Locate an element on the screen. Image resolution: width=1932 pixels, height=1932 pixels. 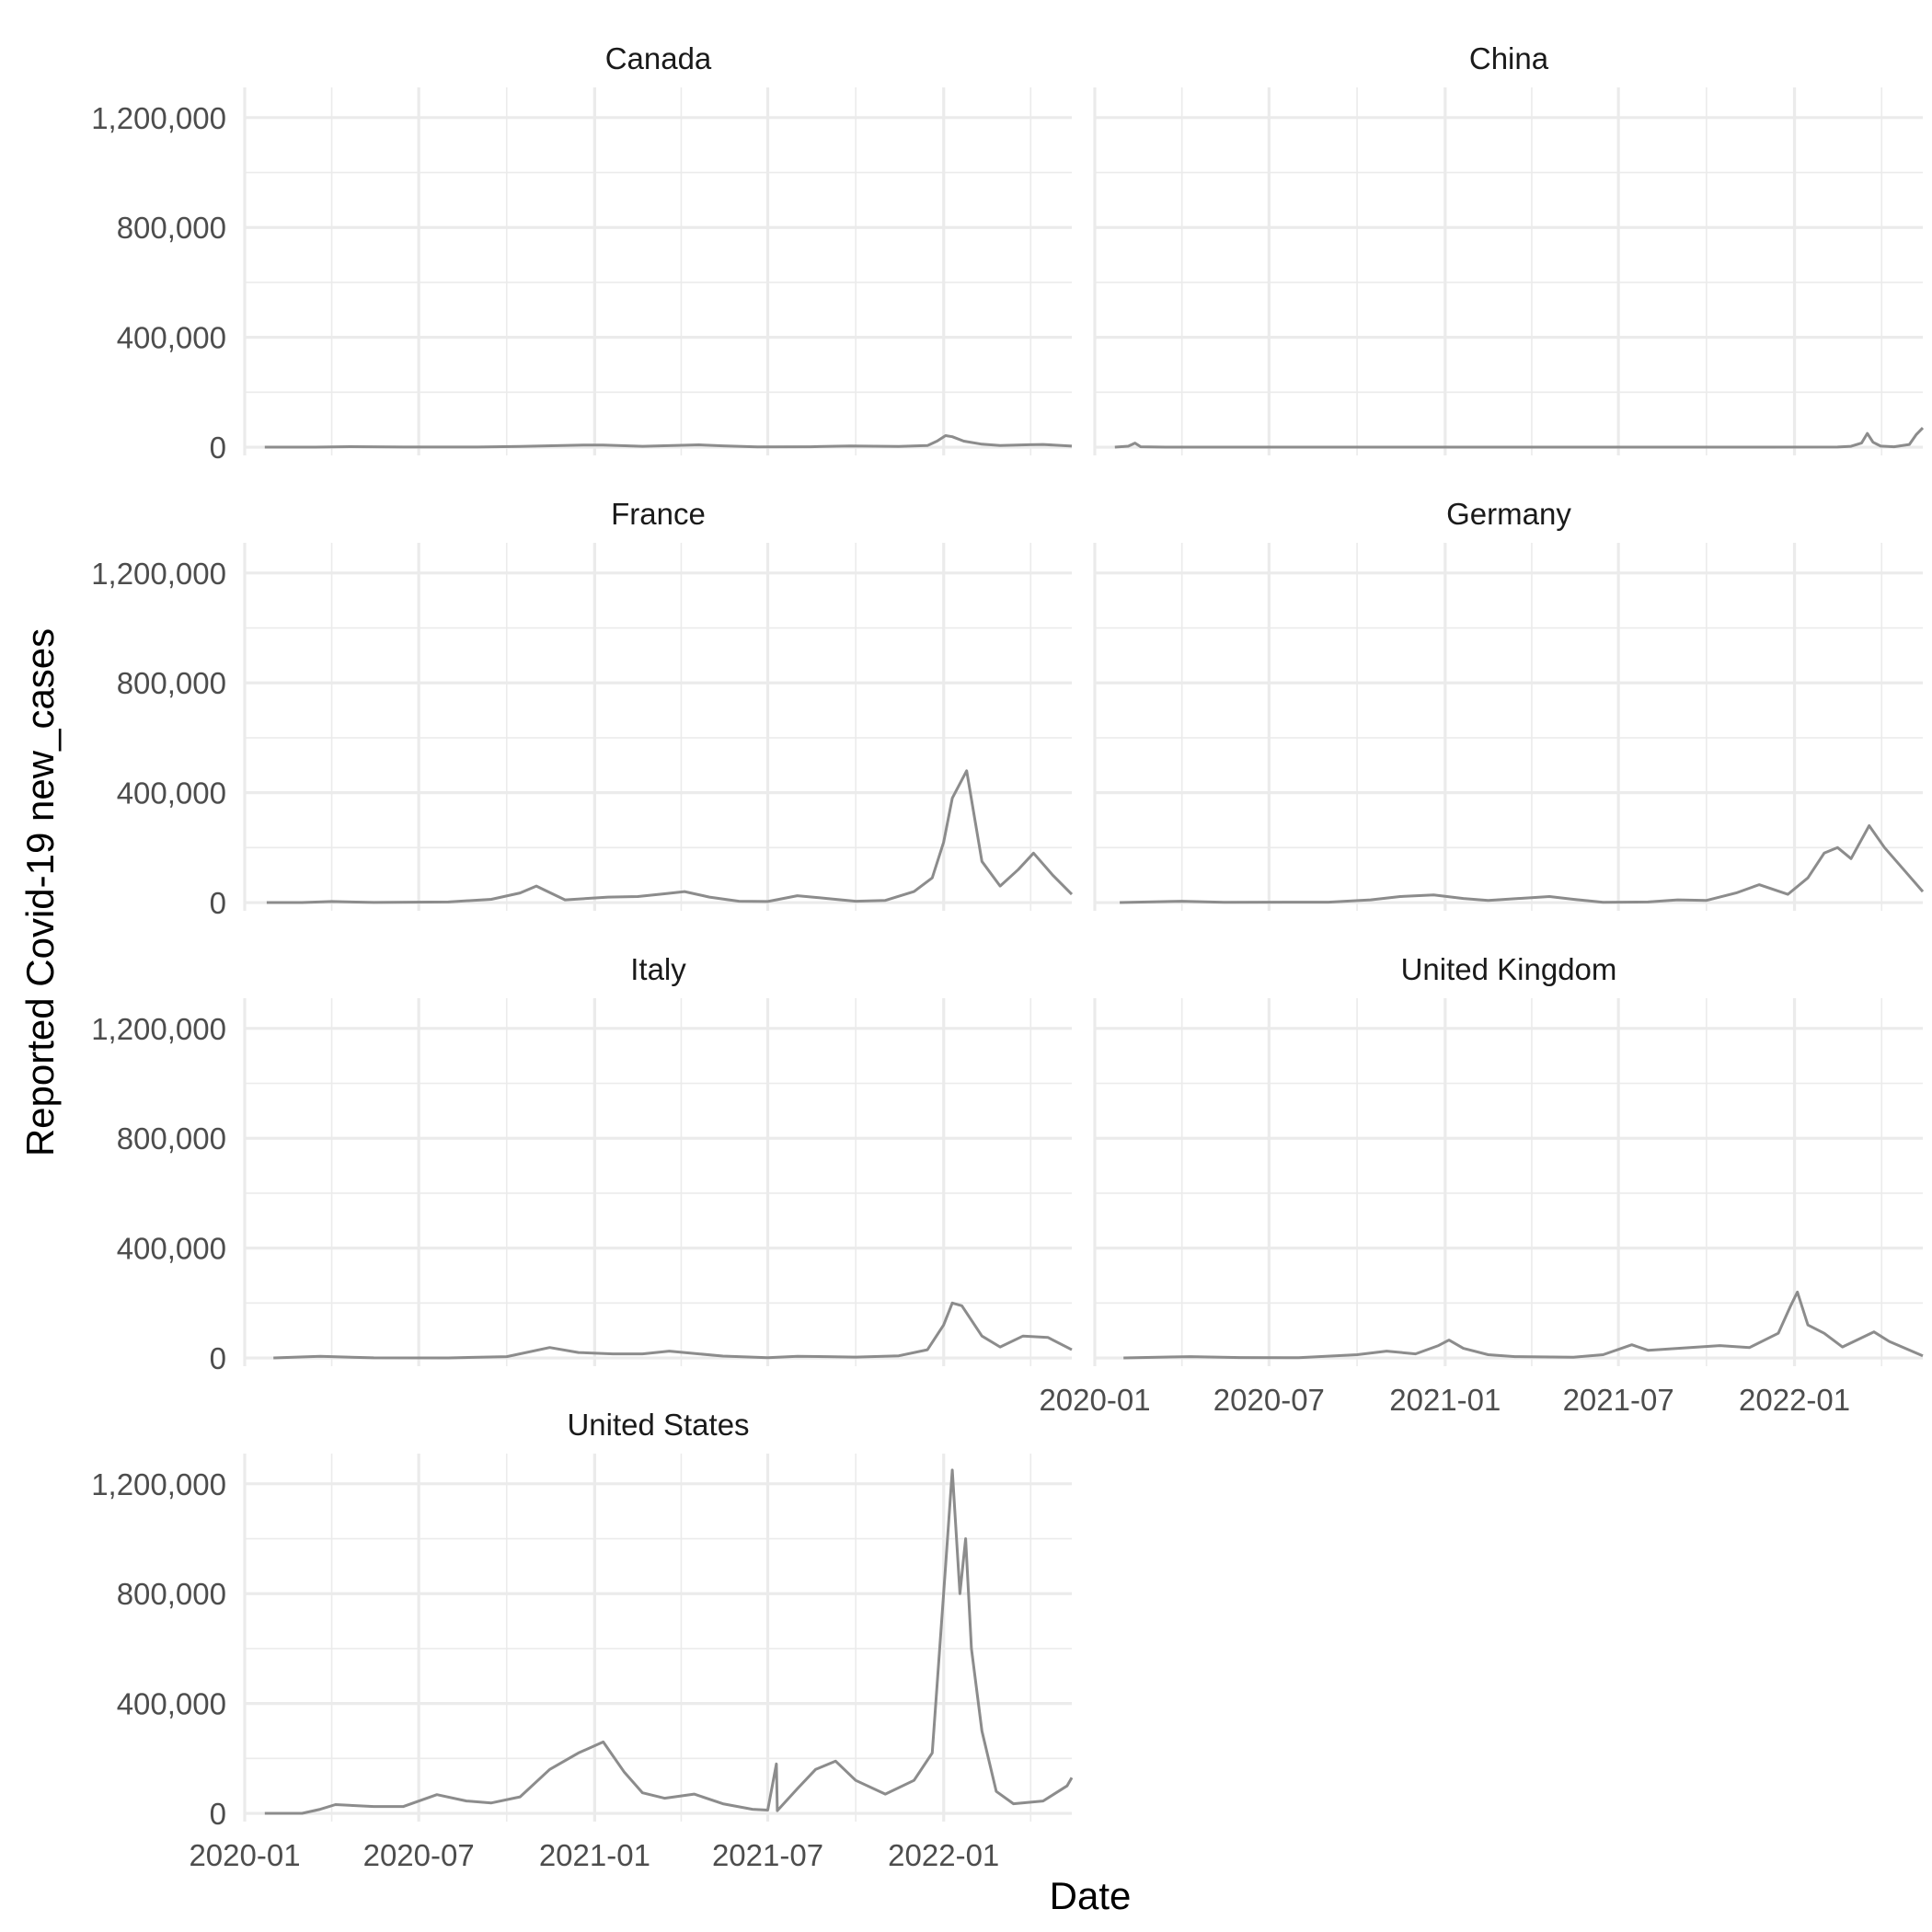
facet-title-china: China is located at coordinates (1509, 58).